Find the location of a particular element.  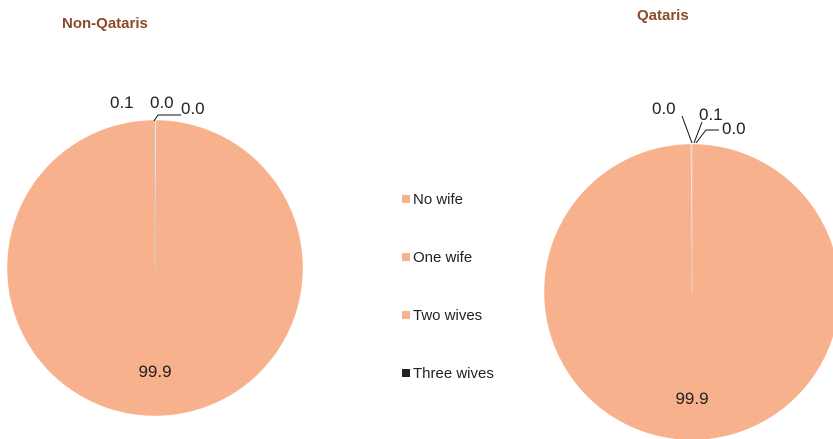

legend-label: One wife is located at coordinates (443, 257).